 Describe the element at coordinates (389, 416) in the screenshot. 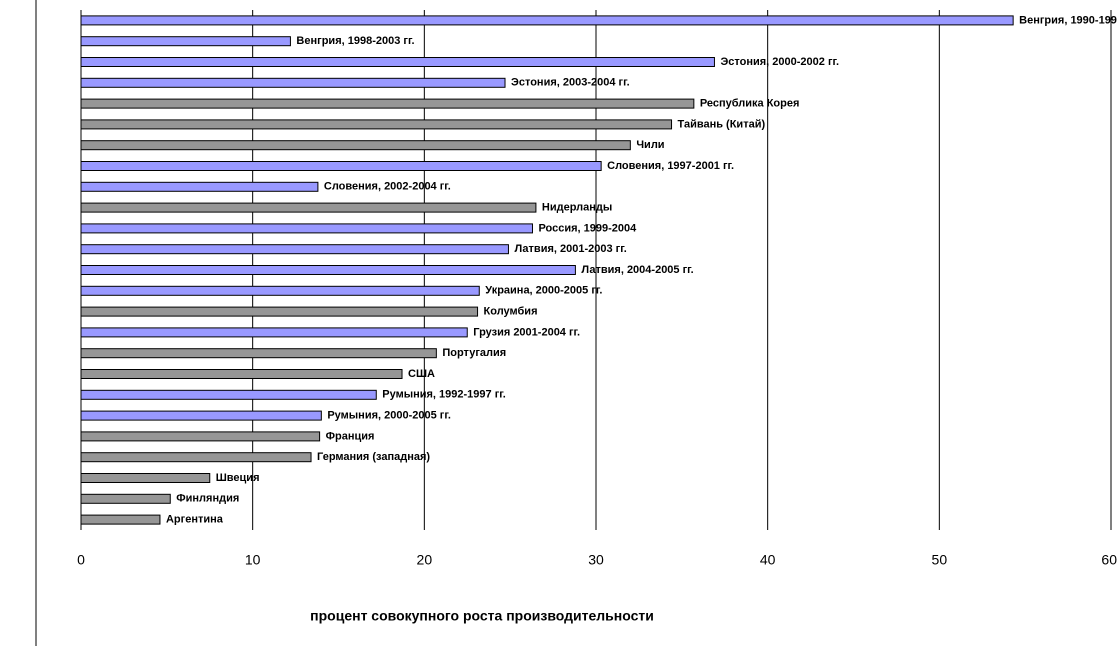

I see `bar-label: Румыния, 2000-2005 гг.` at that location.